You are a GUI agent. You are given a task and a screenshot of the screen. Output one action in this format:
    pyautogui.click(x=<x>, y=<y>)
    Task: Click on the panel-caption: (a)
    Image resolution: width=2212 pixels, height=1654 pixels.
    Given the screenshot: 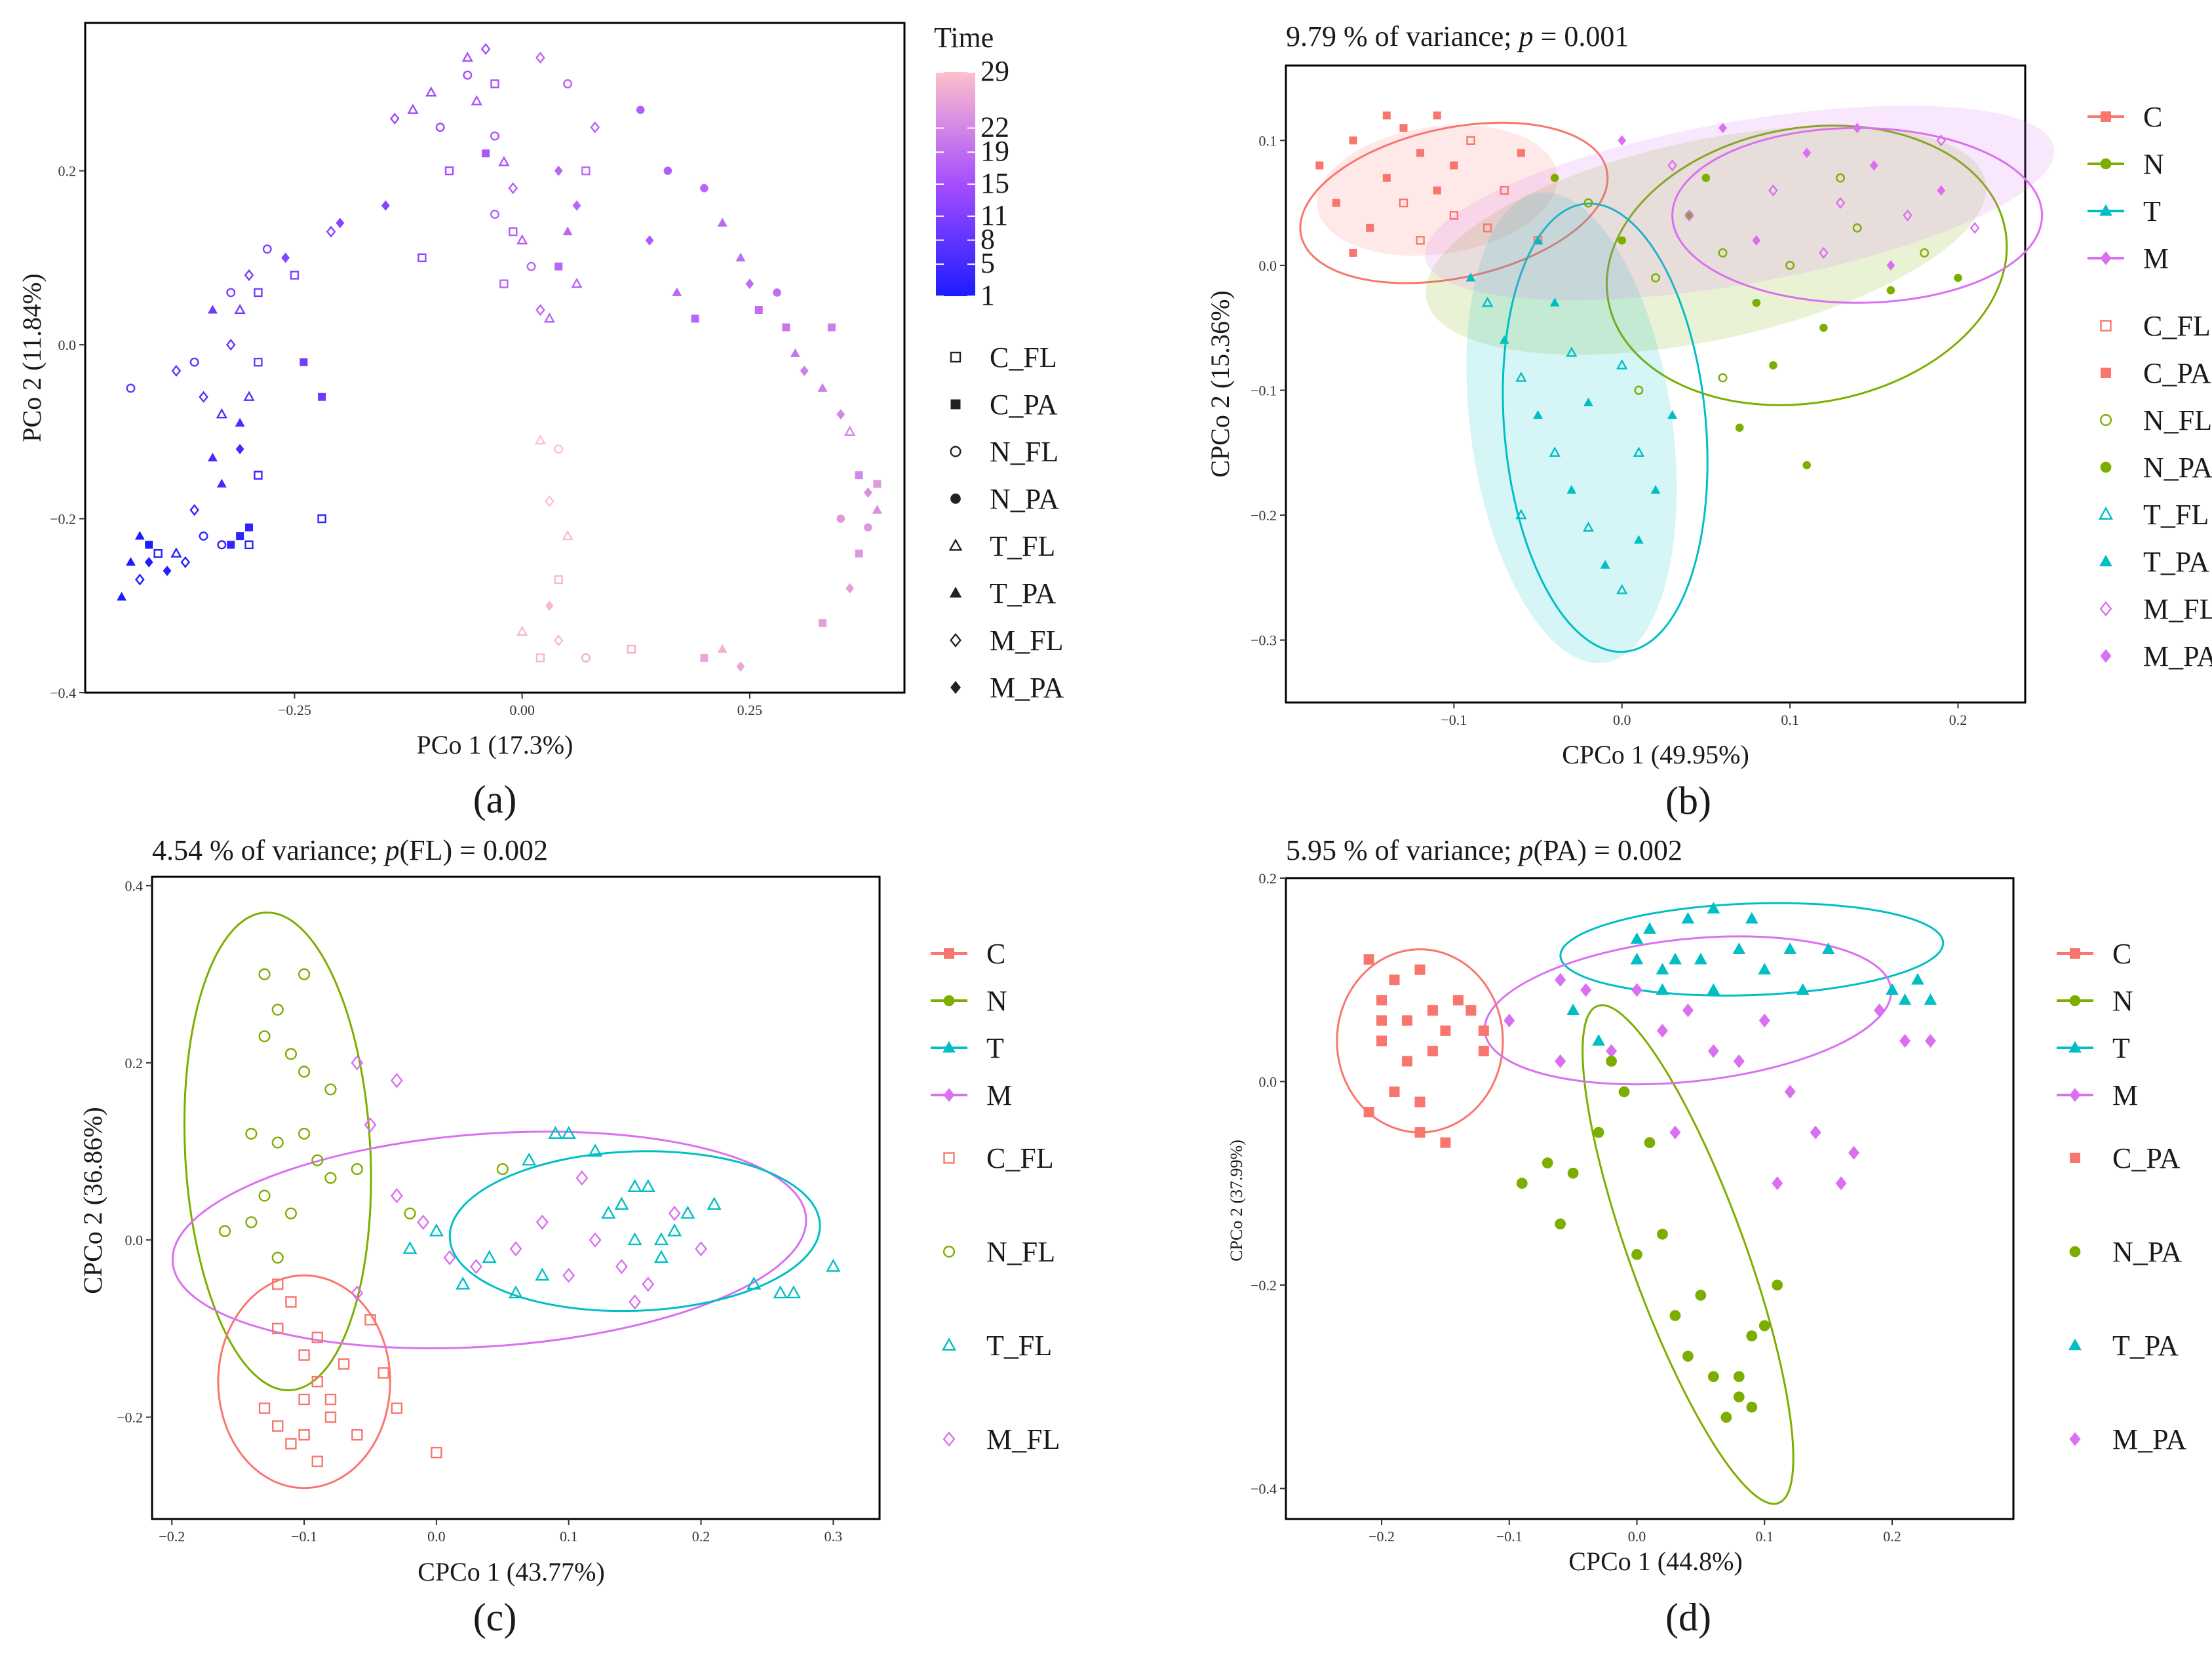 What is the action you would take?
    pyautogui.click(x=495, y=799)
    